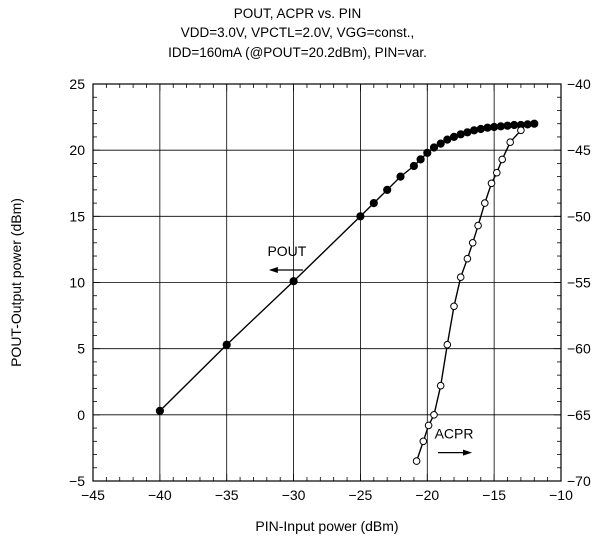 This screenshot has height=545, width=595. I want to click on y2-tick-label: −65, so click(579, 415).